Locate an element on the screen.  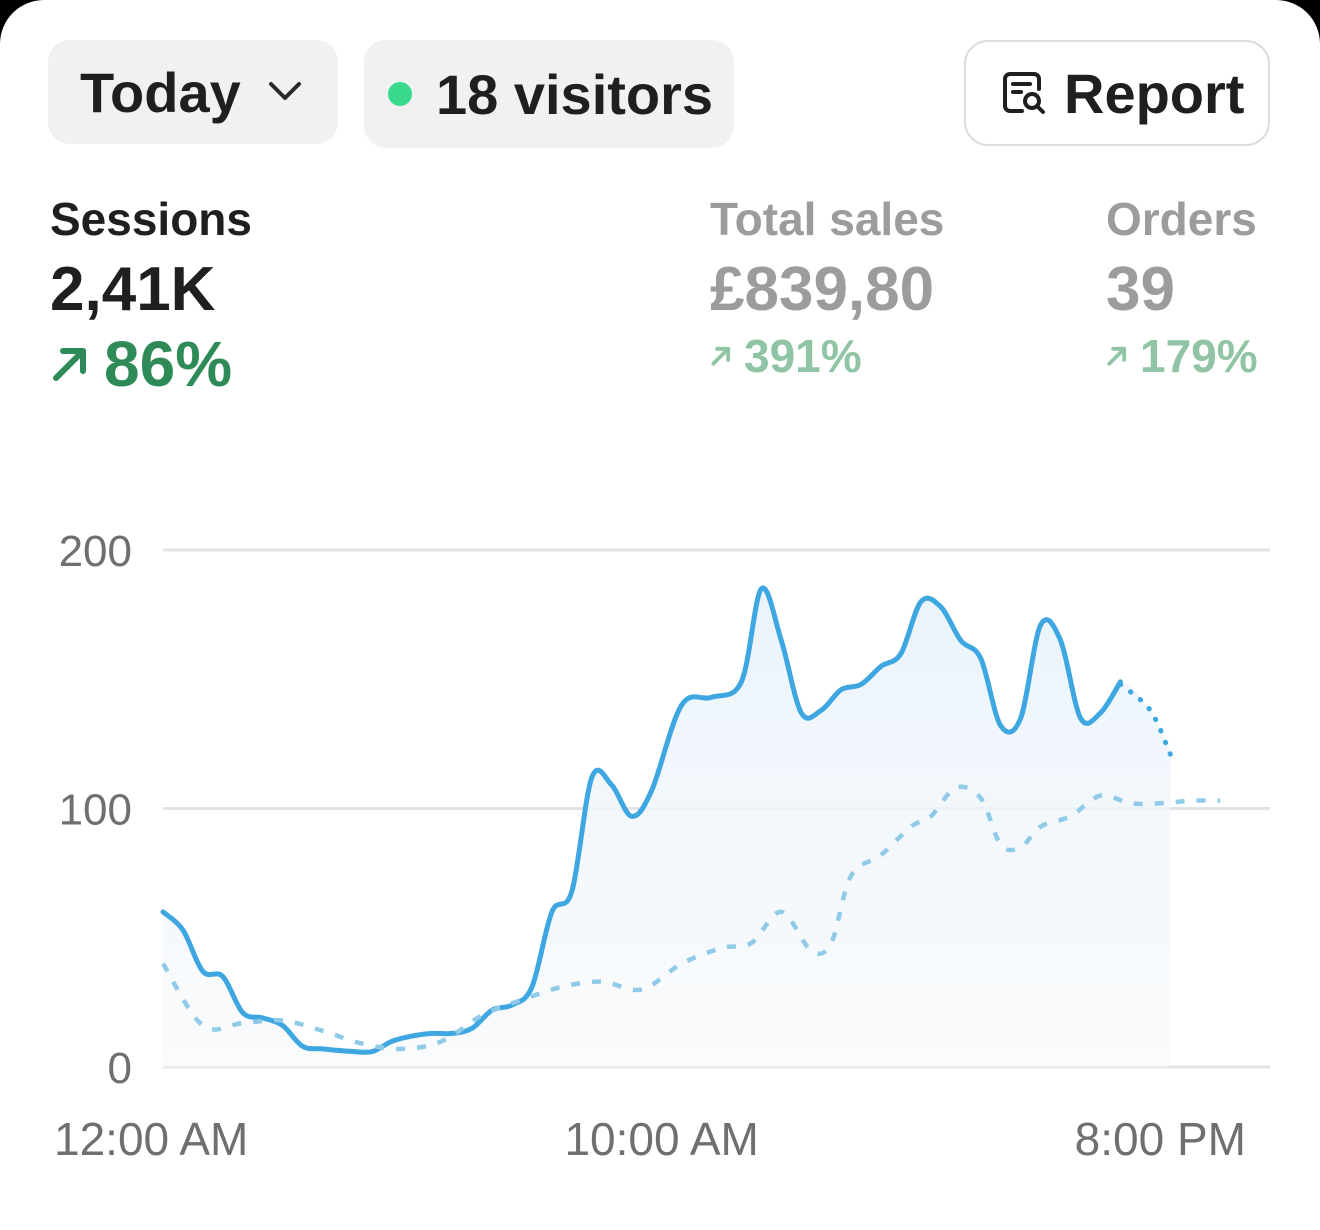
metric-change: 391% is located at coordinates (827, 356).